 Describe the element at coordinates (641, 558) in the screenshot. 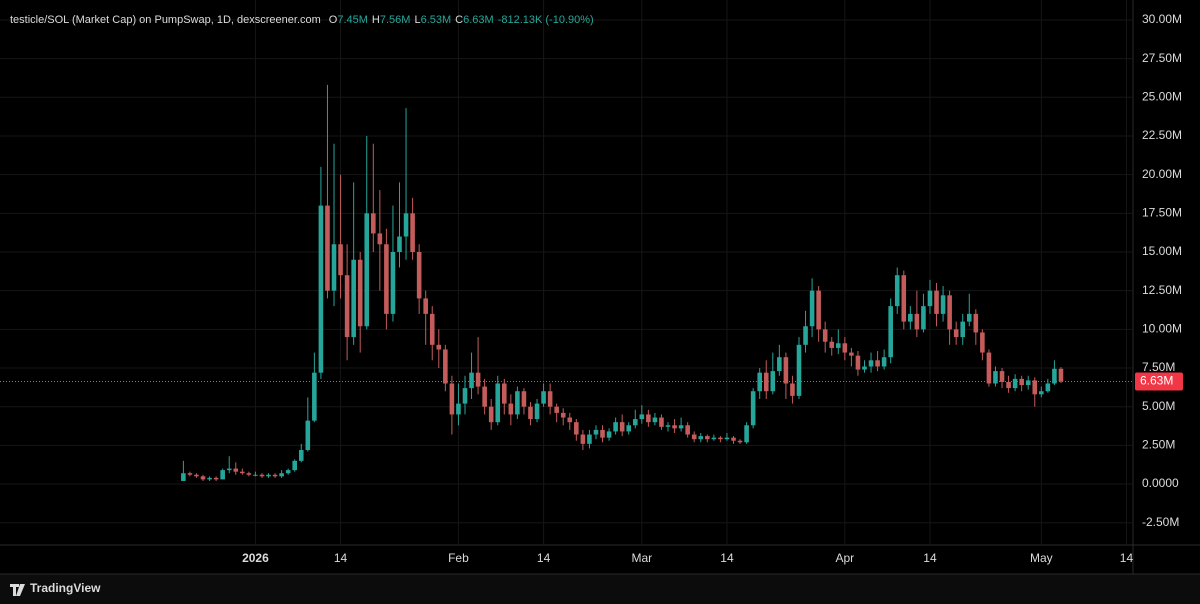

I see `x-tick-label: Mar` at that location.